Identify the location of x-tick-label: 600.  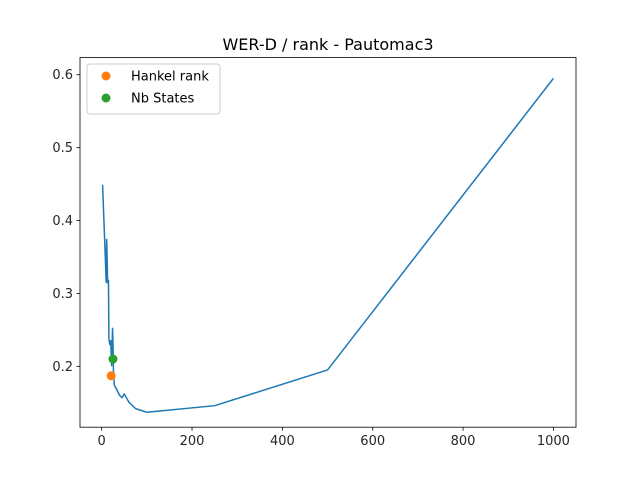
(372, 441).